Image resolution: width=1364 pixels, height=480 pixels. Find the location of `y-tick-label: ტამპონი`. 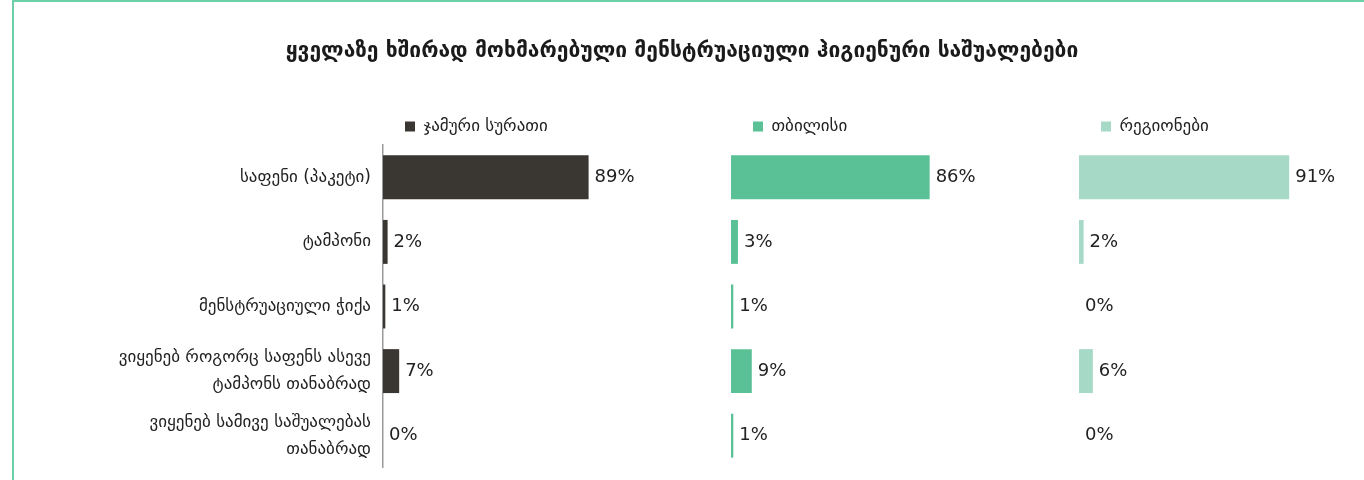

y-tick-label: ტამპონი is located at coordinates (336, 240).